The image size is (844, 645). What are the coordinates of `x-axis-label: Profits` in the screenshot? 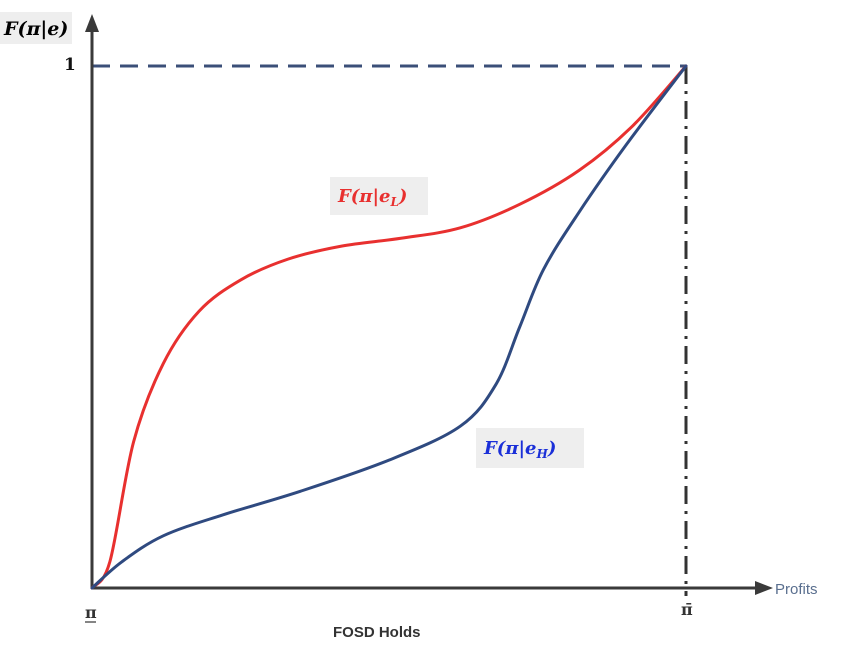 It's located at (796, 589).